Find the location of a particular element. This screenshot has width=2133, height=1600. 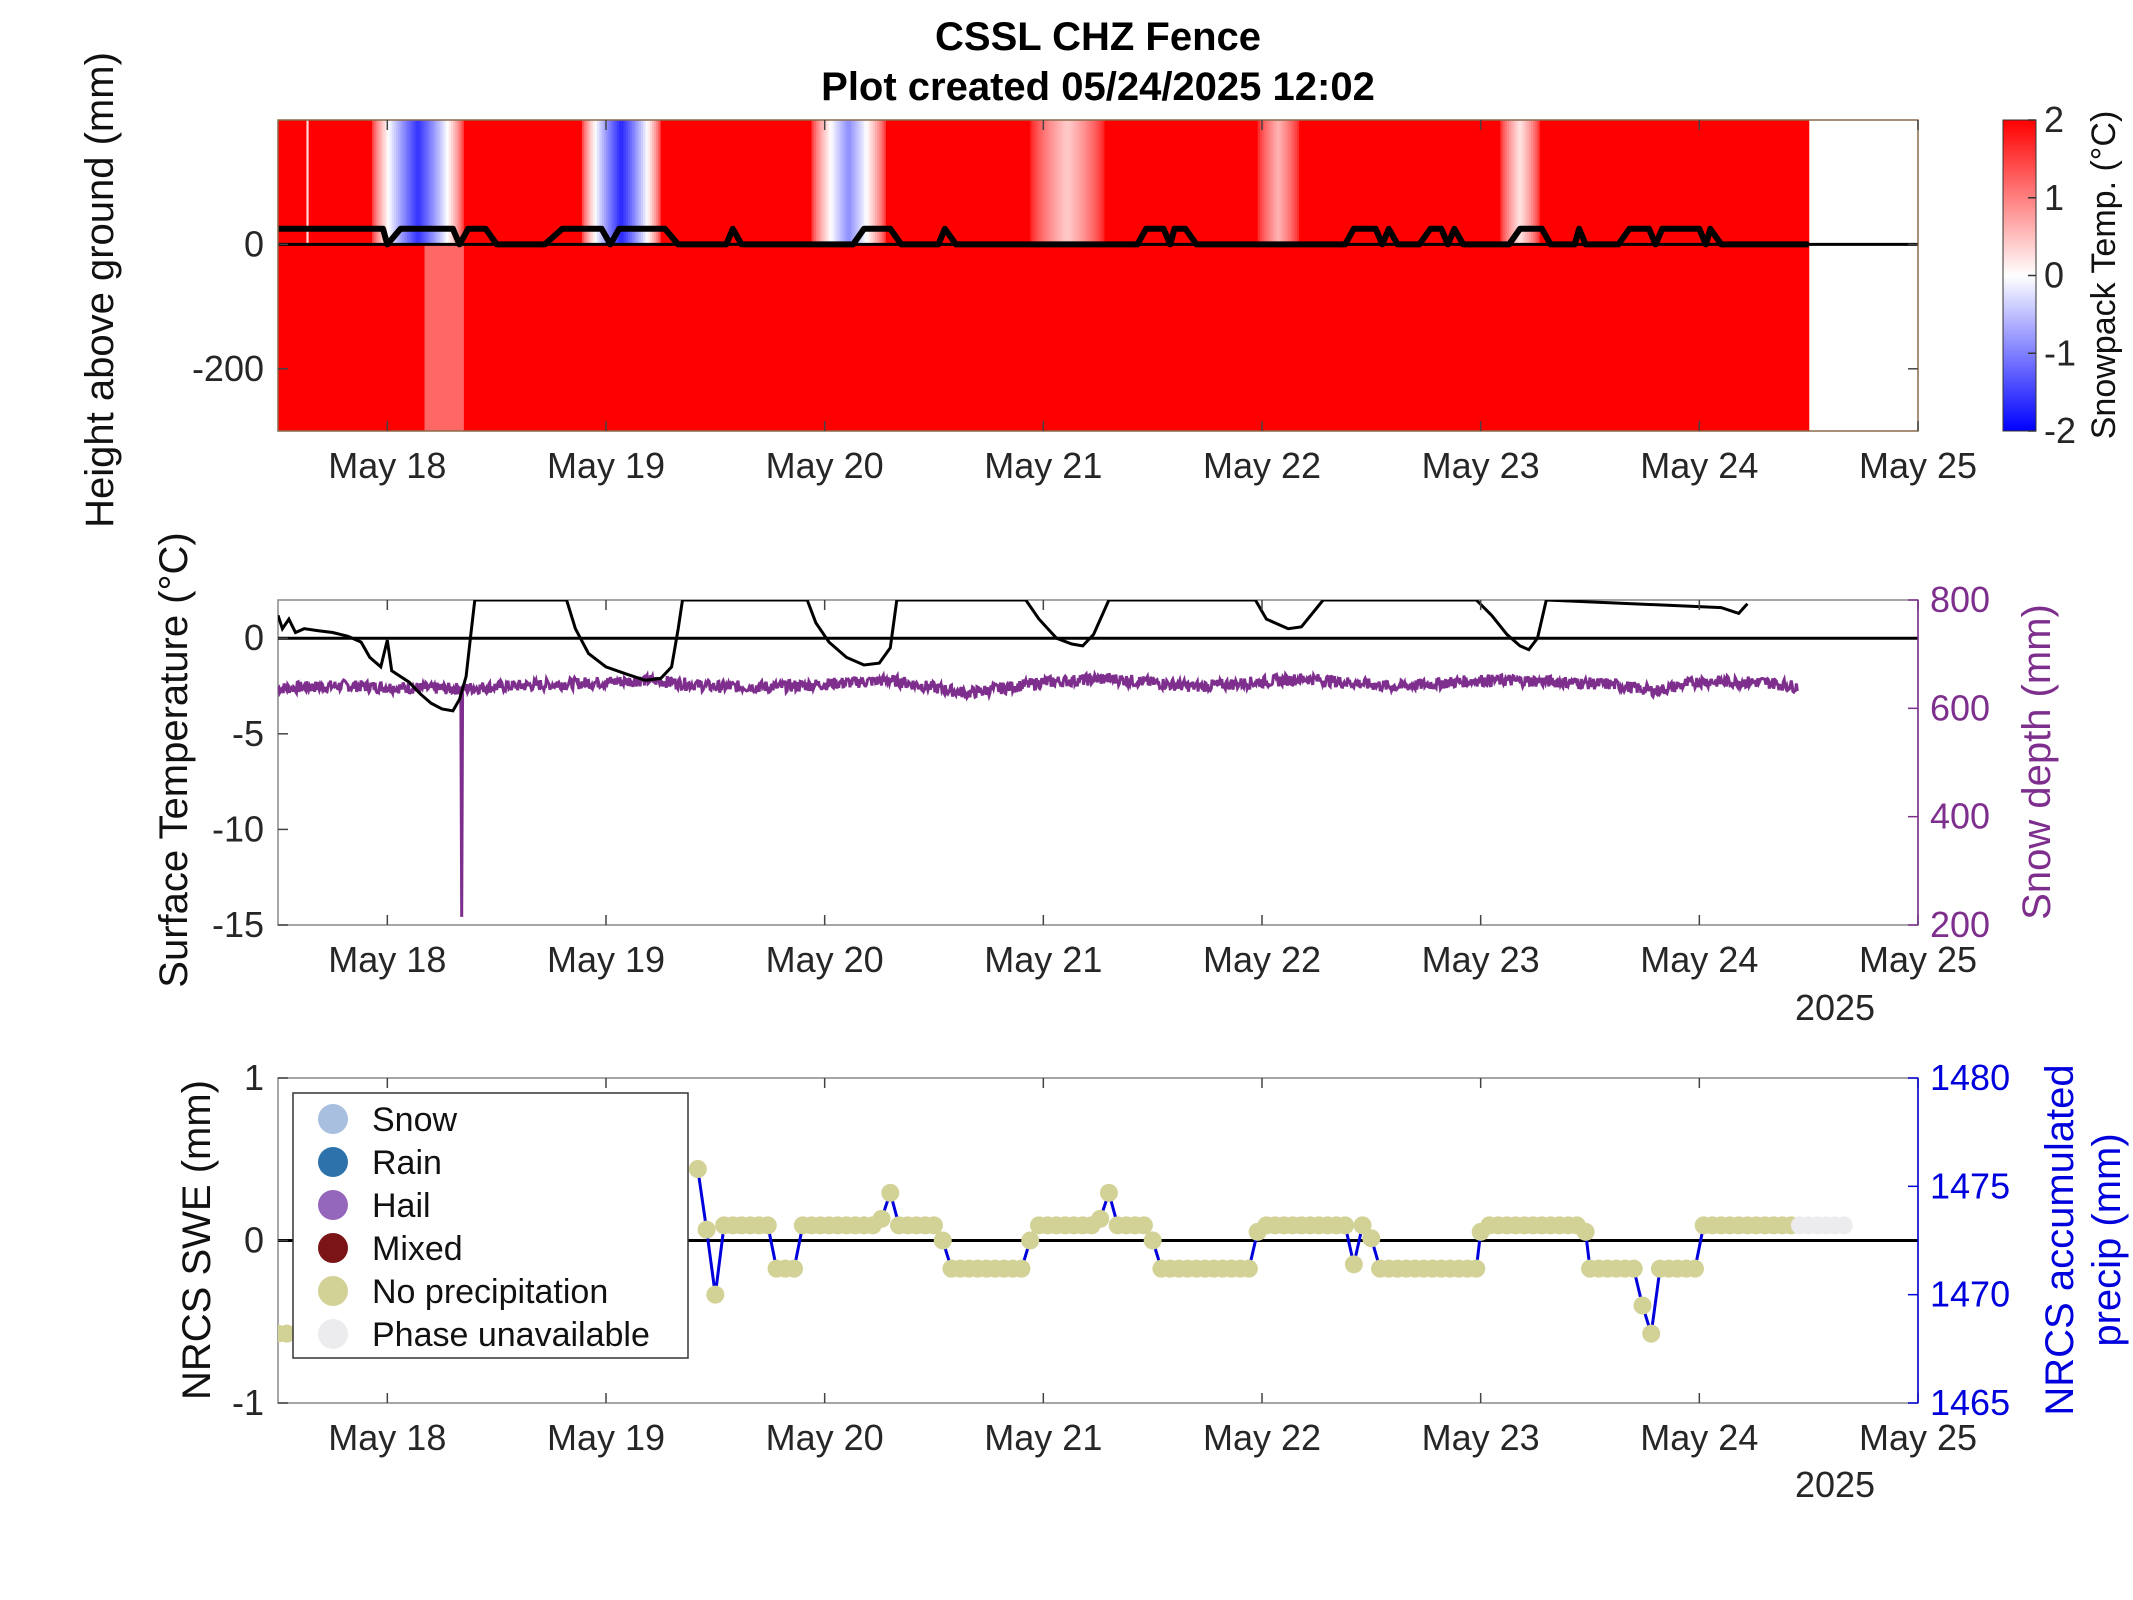

snow-depth-profile-line is located at coordinates (1043, 236).